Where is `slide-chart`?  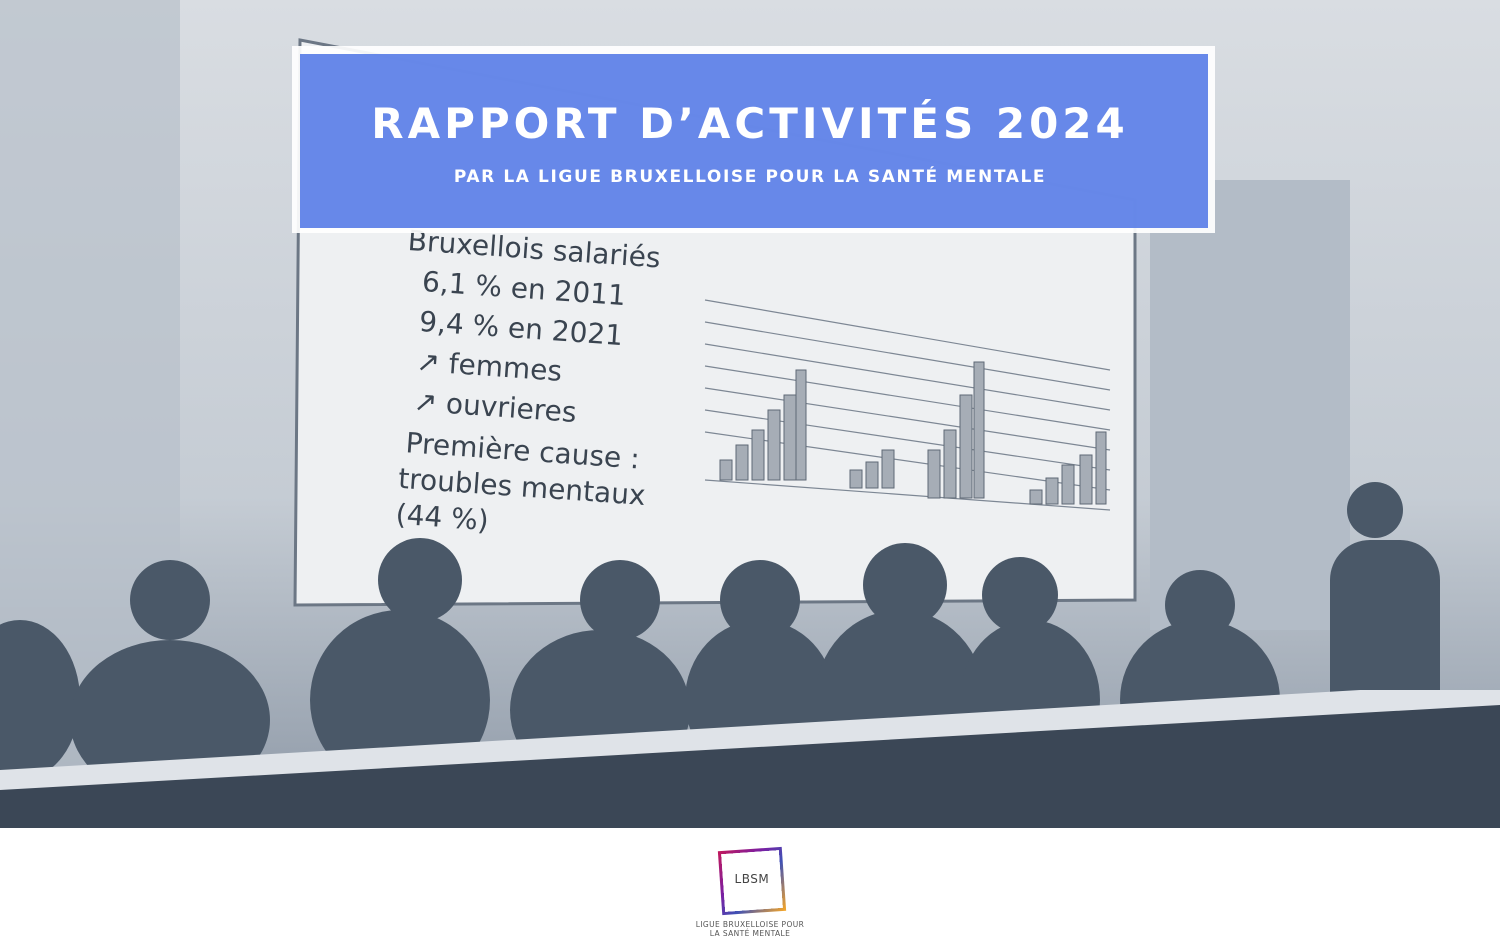
slide-chart is located at coordinates (907, 405).